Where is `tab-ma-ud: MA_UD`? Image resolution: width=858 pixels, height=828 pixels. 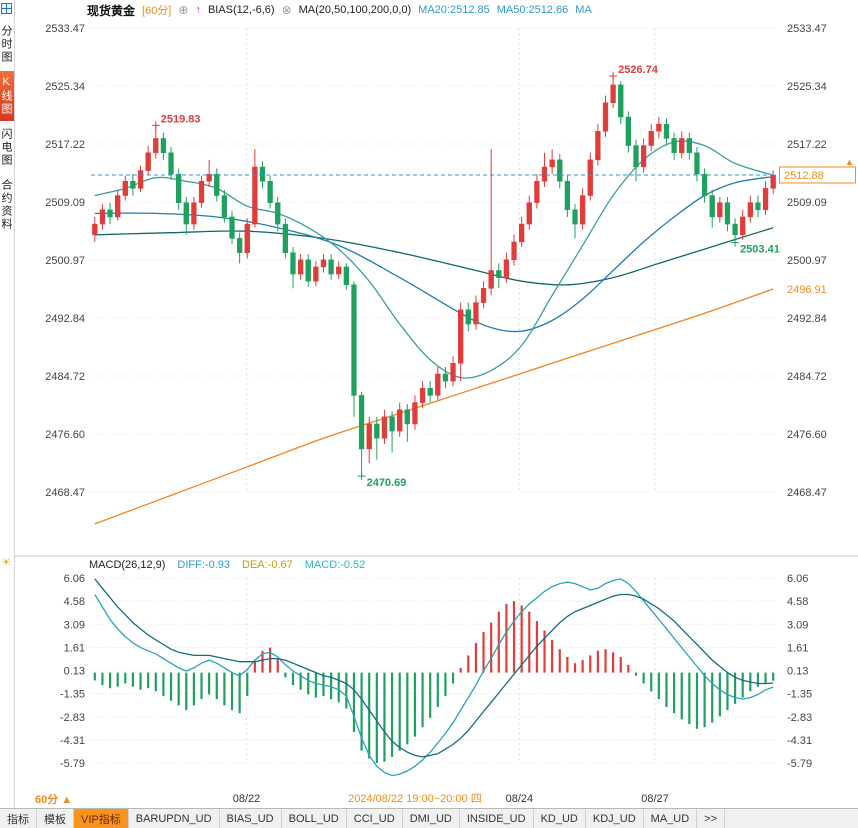
tab-ma-ud: MA_UD is located at coordinates (671, 818).